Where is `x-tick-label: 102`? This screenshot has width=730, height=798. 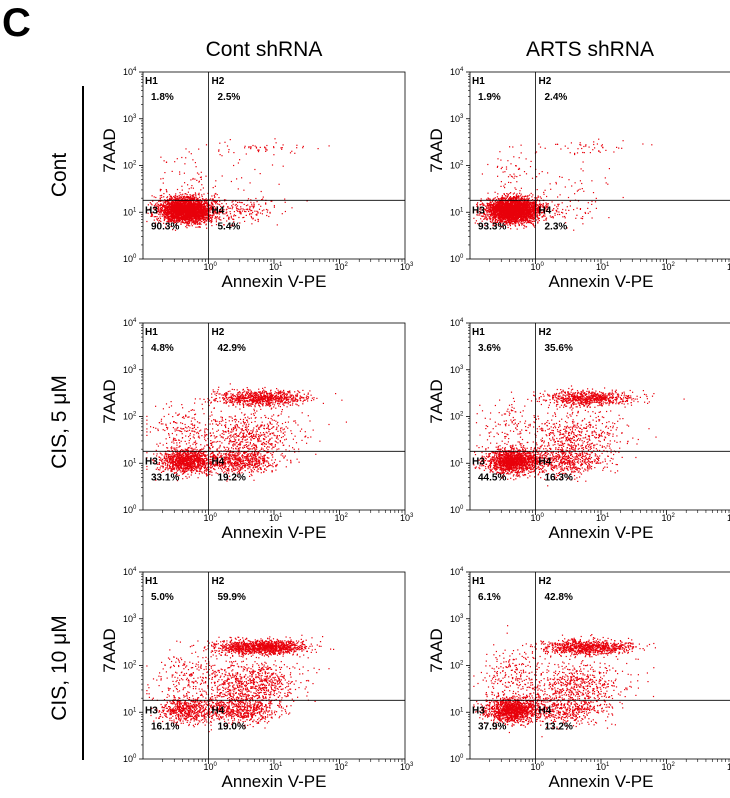
x-tick-label: 102 is located at coordinates (342, 267).